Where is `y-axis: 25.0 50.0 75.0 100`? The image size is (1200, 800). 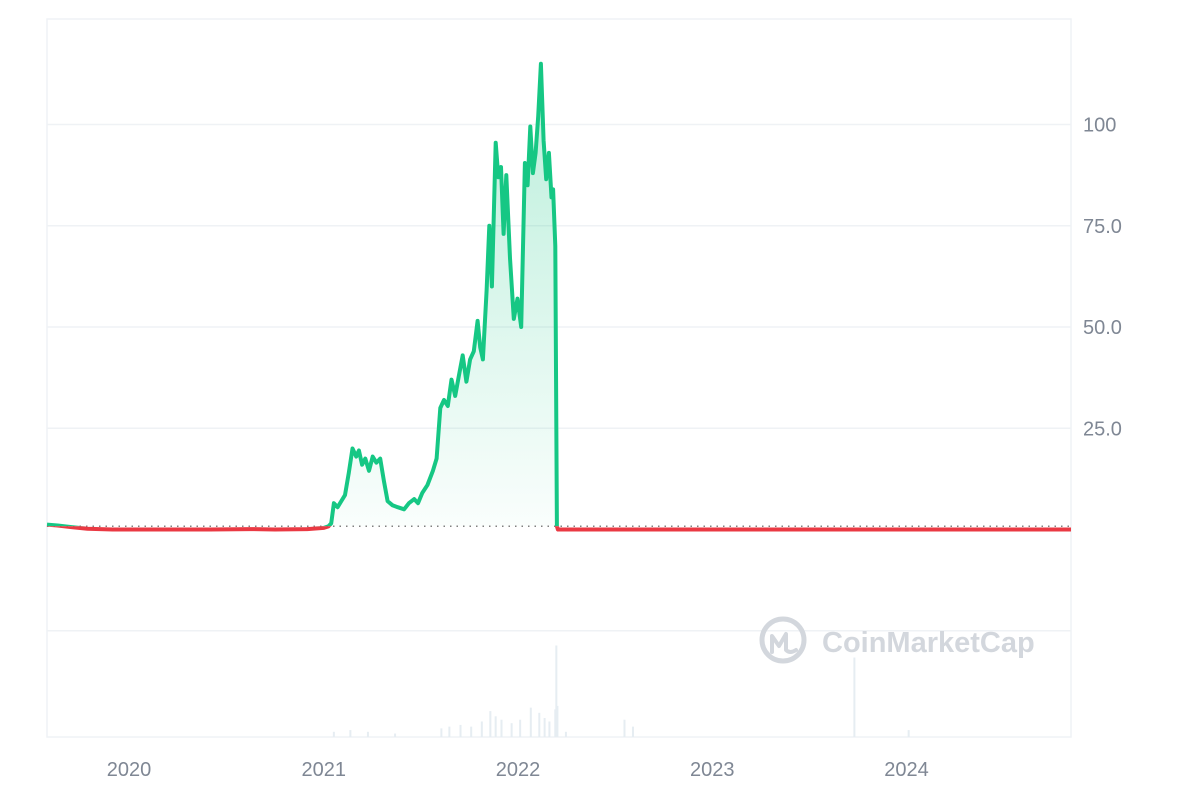
y-axis: 25.0 50.0 75.0 100 is located at coordinates (1102, 278).